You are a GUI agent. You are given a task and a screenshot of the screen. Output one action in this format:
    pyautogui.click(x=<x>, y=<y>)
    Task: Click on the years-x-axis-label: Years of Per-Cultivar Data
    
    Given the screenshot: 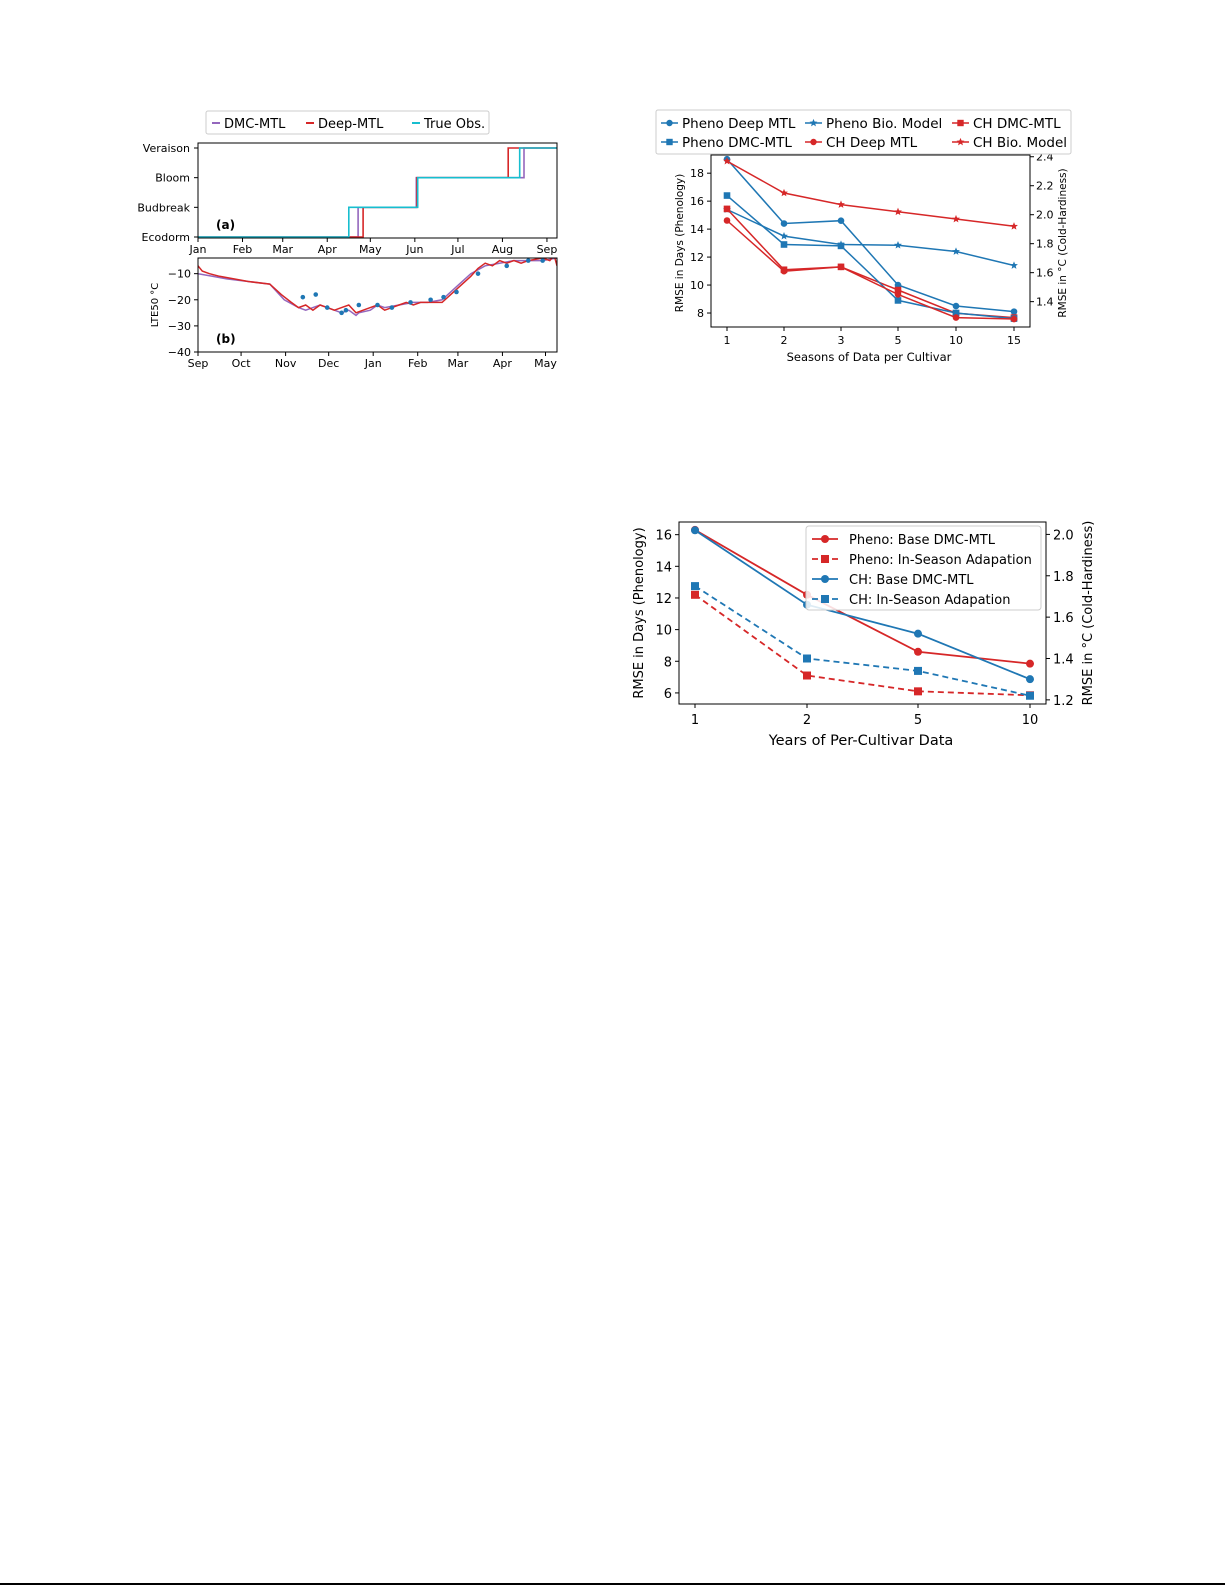 What is the action you would take?
    pyautogui.click(x=861, y=741)
    